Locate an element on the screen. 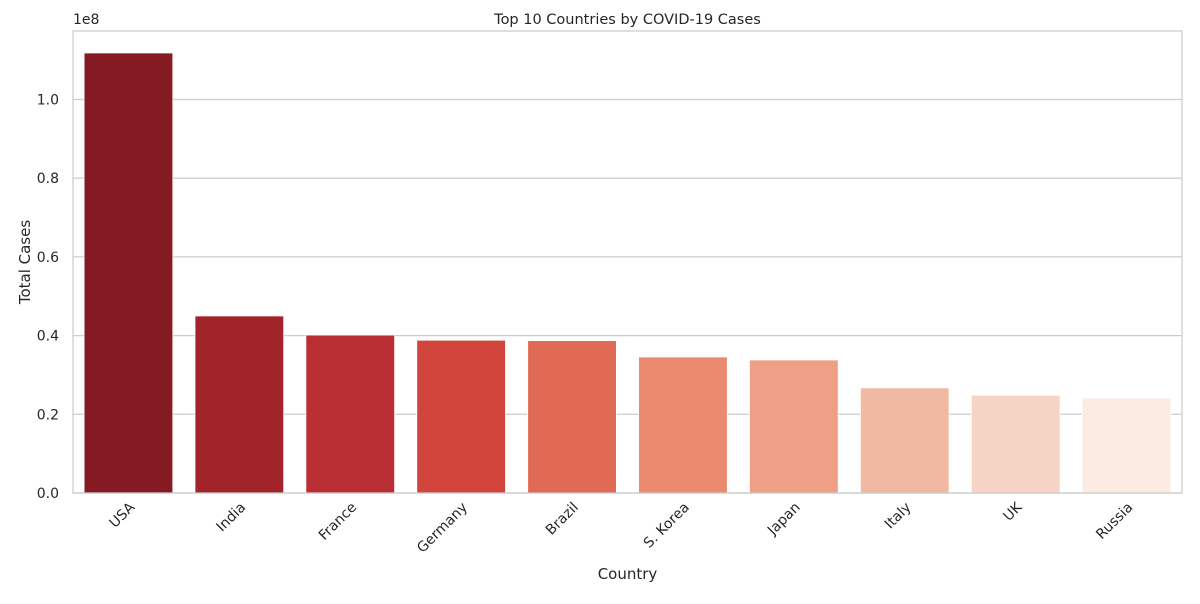 The width and height of the screenshot is (1200, 604). chart-title: Top 10 Countries by COVID-19 Cases is located at coordinates (627, 20).